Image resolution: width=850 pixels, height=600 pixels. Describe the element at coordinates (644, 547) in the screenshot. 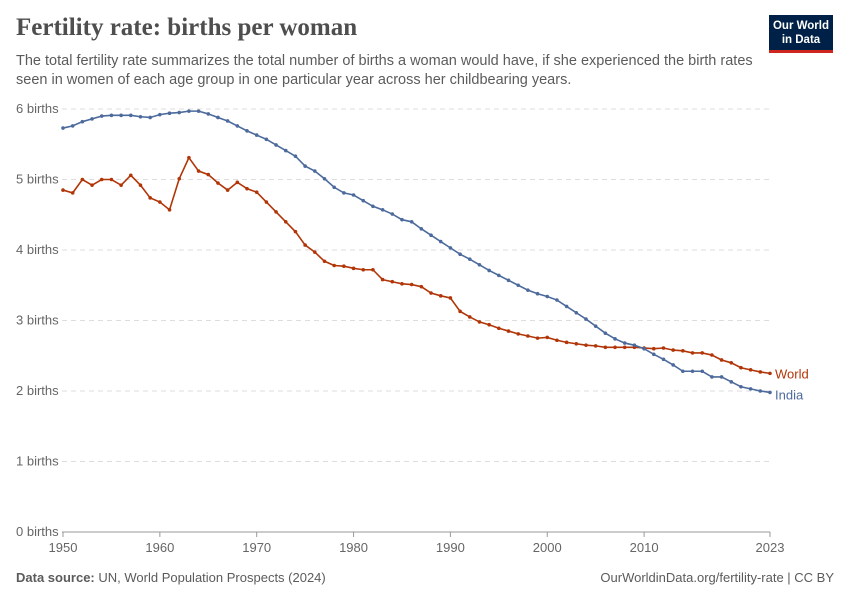

I see `x-tick-label: 2010` at that location.